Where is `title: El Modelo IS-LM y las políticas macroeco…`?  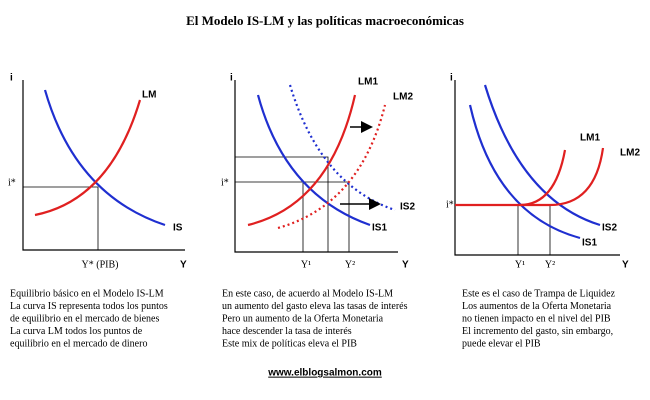
title: El Modelo IS-LM y las políticas macroeco… is located at coordinates (325, 20).